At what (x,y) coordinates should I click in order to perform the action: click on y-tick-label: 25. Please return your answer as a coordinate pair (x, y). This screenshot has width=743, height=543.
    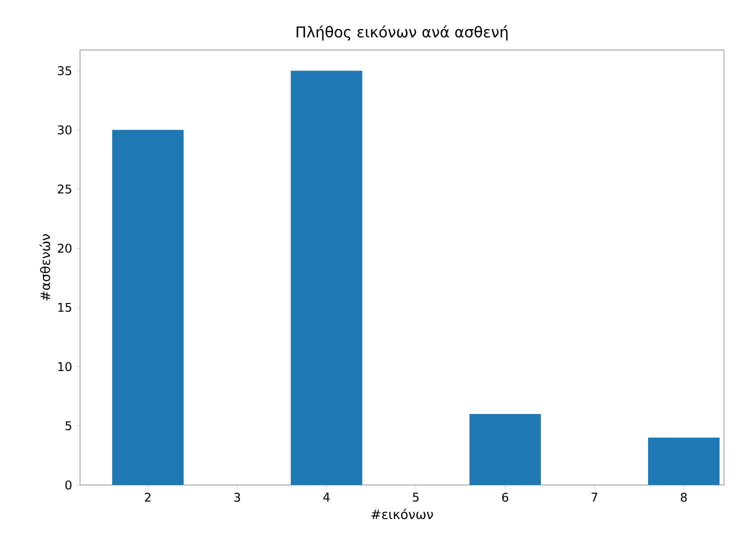
    Looking at the image, I should click on (65, 189).